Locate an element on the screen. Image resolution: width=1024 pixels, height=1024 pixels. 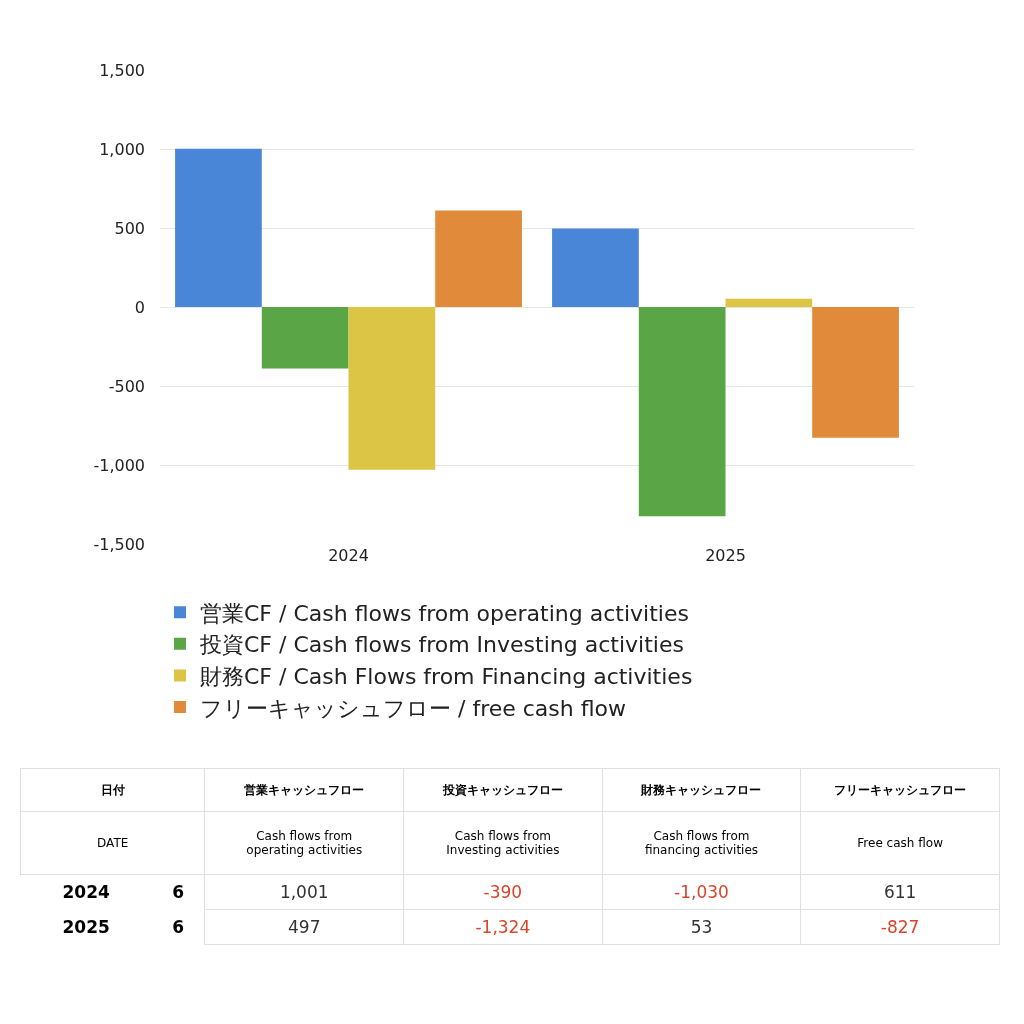
text: Cash flows from operating activities is located at coordinates (304, 843).